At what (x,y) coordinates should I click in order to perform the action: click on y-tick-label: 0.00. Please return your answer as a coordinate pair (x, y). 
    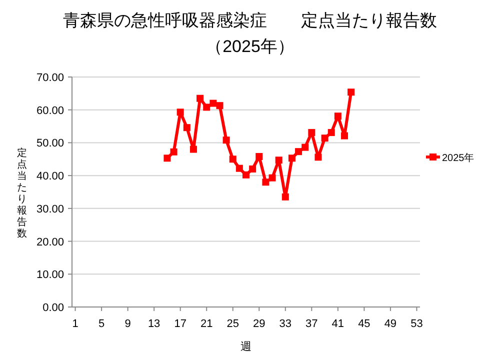
    Looking at the image, I should click on (53, 308).